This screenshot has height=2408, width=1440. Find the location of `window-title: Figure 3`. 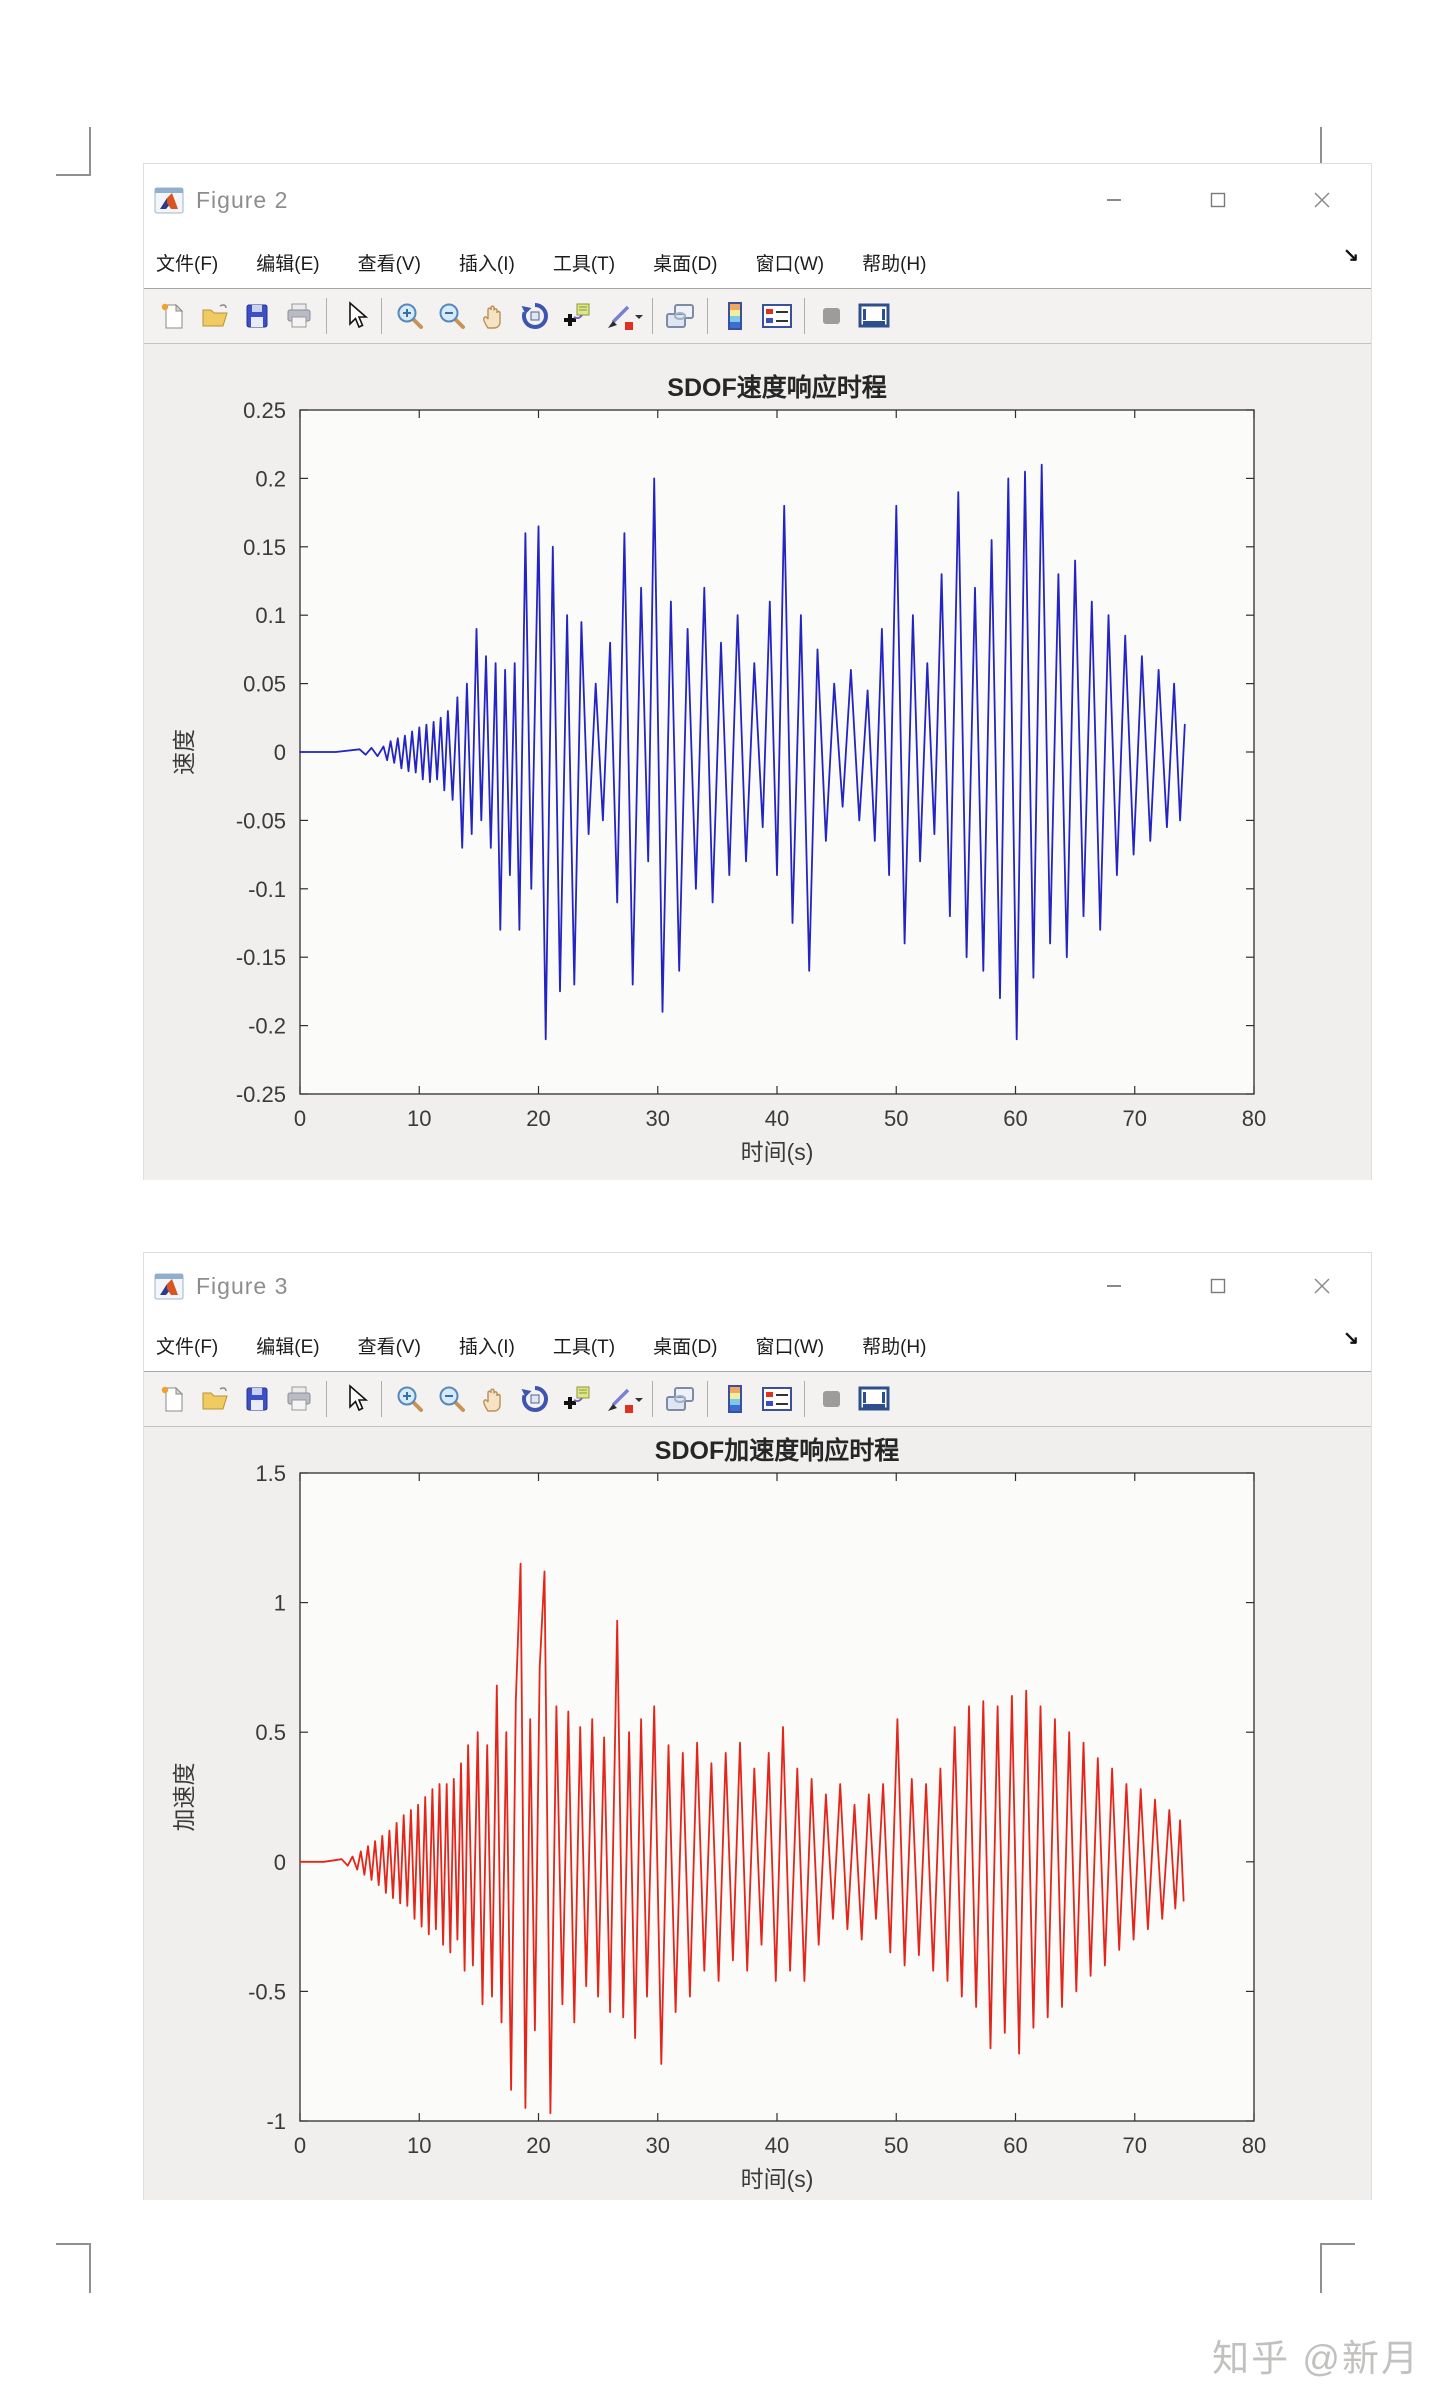

window-title: Figure 3 is located at coordinates (242, 1285).